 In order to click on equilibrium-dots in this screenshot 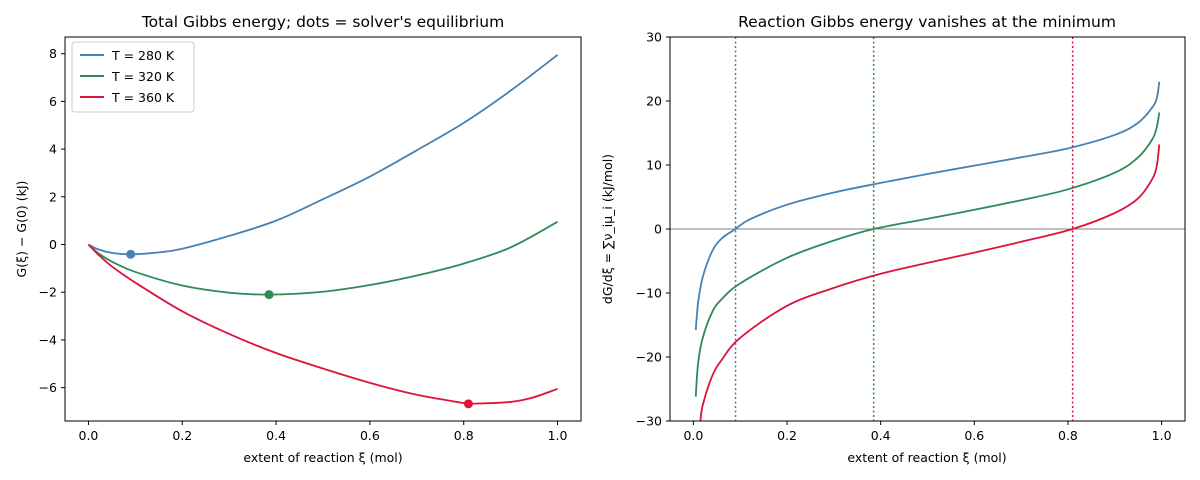, I will do `click(299, 329)`.